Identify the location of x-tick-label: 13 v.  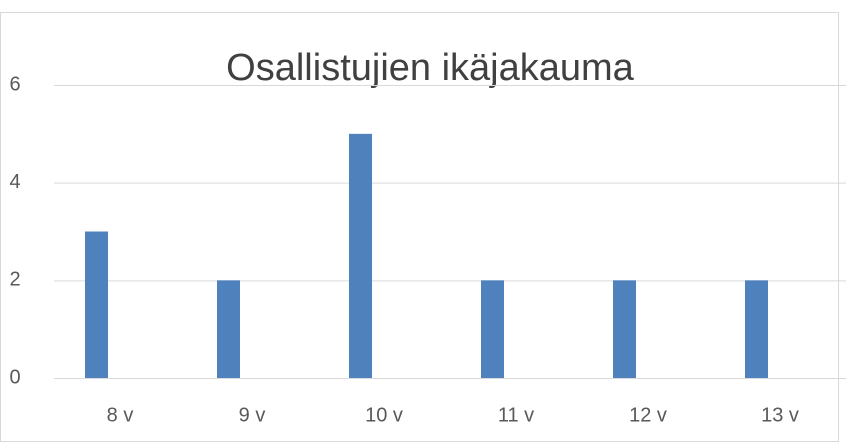
(780, 415).